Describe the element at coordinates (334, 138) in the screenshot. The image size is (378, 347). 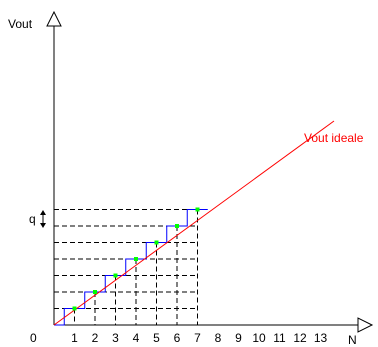
I see `ideal-line-label: Vout ideale` at that location.